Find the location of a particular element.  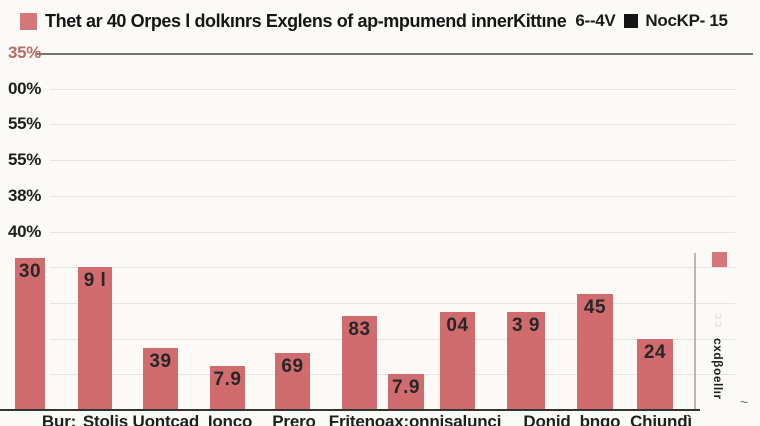

bar-value-label: 04 is located at coordinates (457, 325).